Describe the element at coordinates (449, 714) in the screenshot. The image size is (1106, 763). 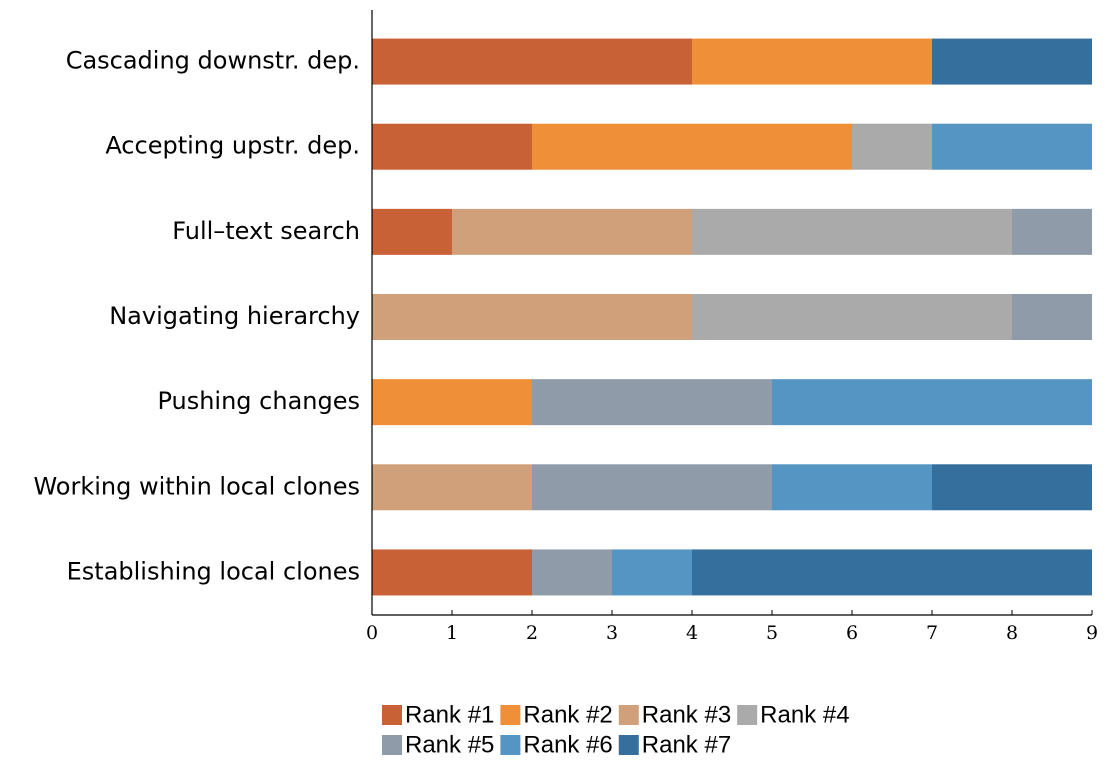
I see `legend-label: Rank #1` at that location.